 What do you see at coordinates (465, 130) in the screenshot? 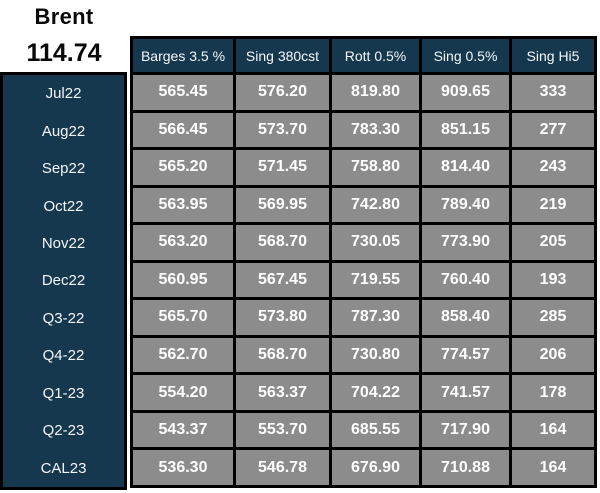
I see `price-cell: 851.15` at bounding box center [465, 130].